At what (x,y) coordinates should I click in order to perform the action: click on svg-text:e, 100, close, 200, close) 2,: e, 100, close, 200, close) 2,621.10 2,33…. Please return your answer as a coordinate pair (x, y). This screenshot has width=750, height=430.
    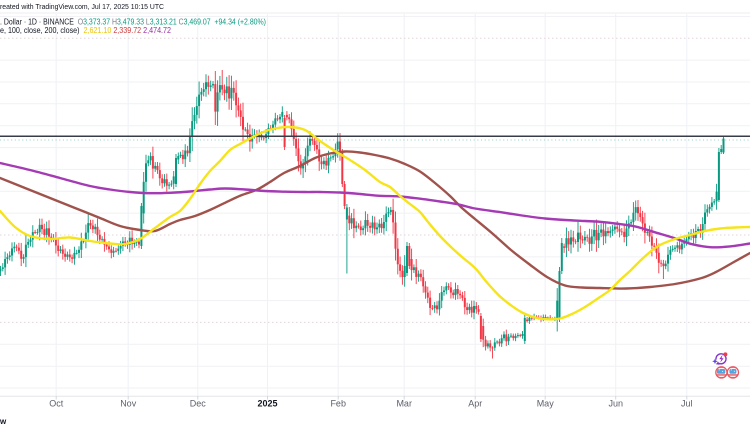
    Looking at the image, I should click on (85, 30).